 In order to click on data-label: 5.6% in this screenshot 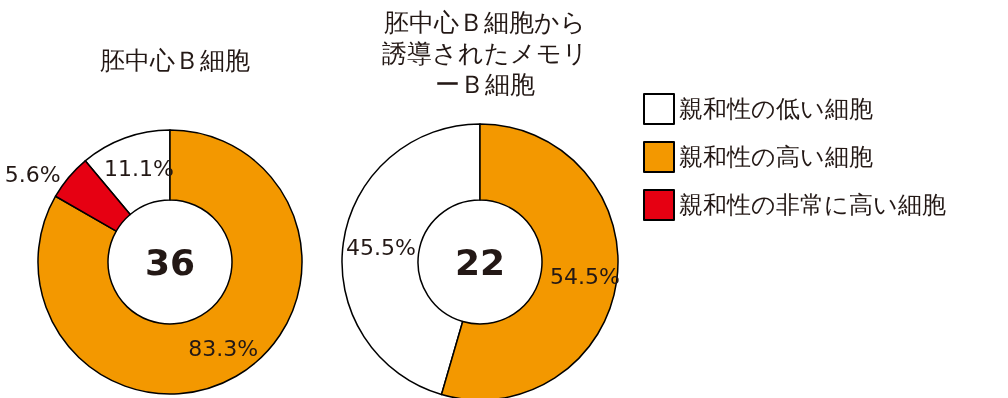, I will do `click(32, 175)`.